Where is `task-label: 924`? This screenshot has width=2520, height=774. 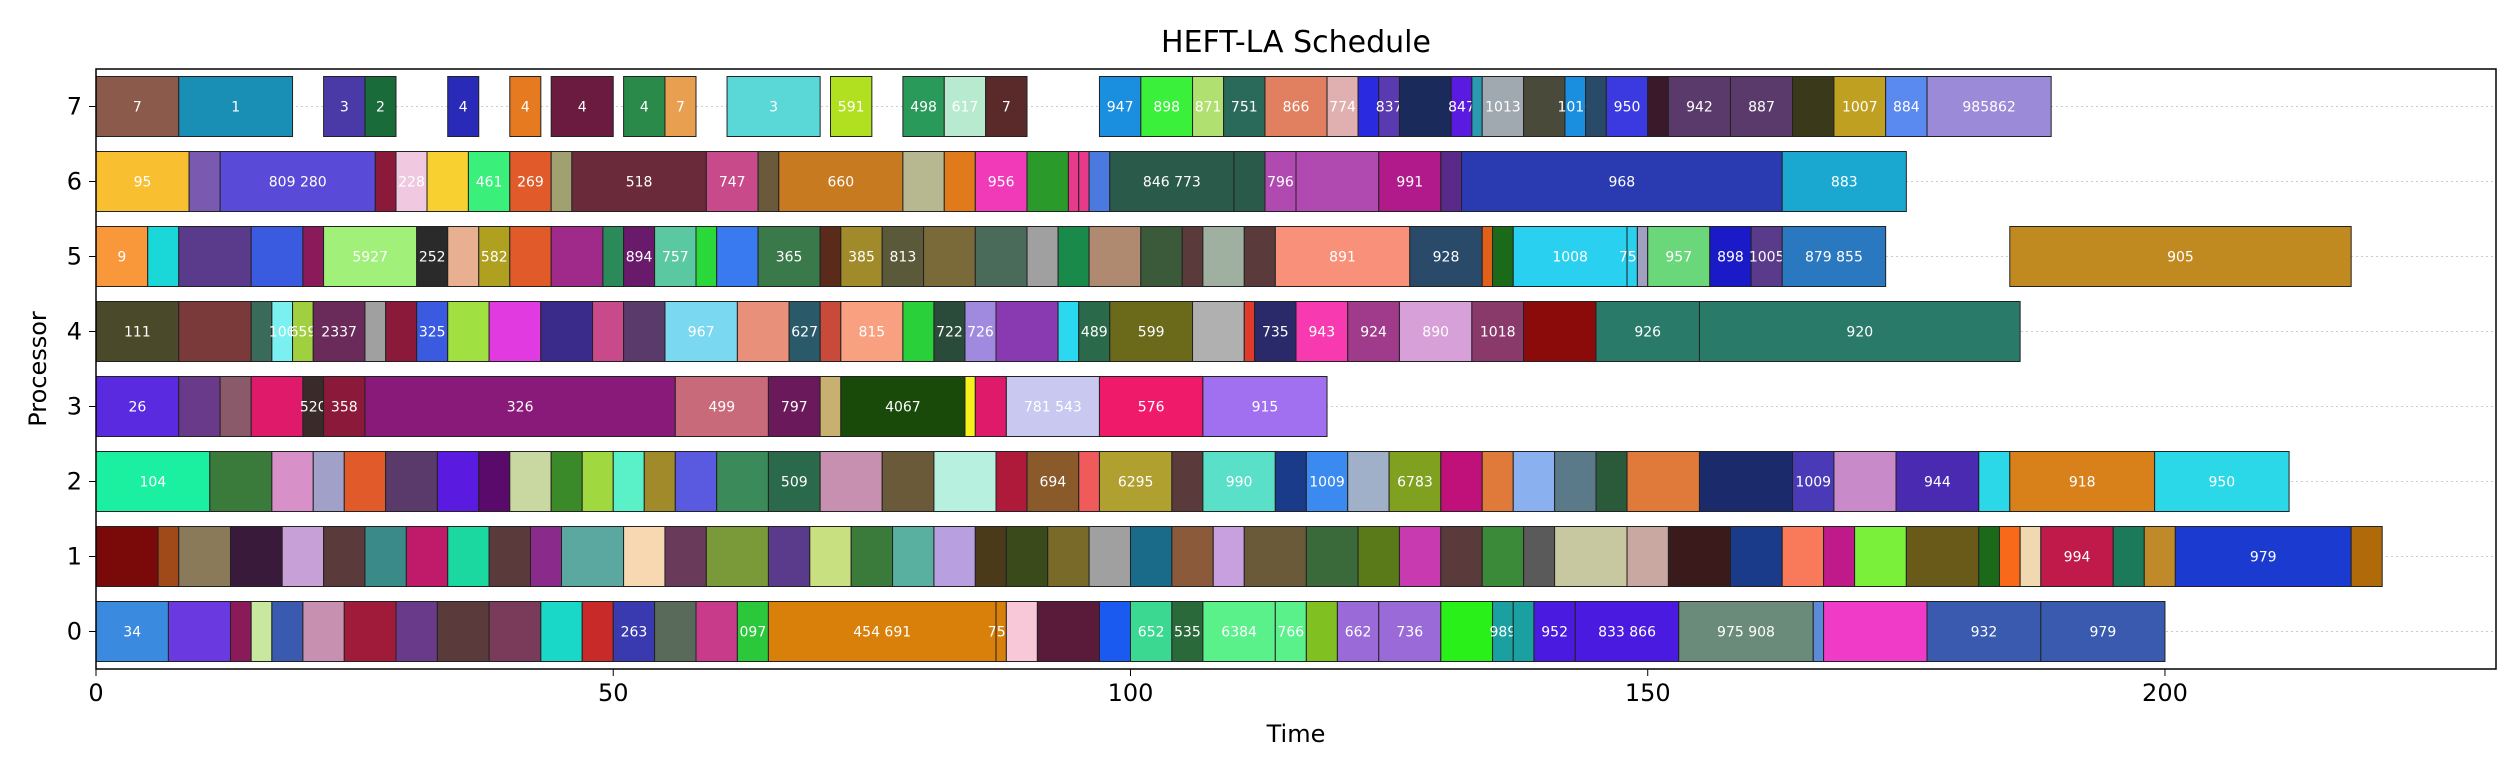 task-label: 924 is located at coordinates (1373, 333).